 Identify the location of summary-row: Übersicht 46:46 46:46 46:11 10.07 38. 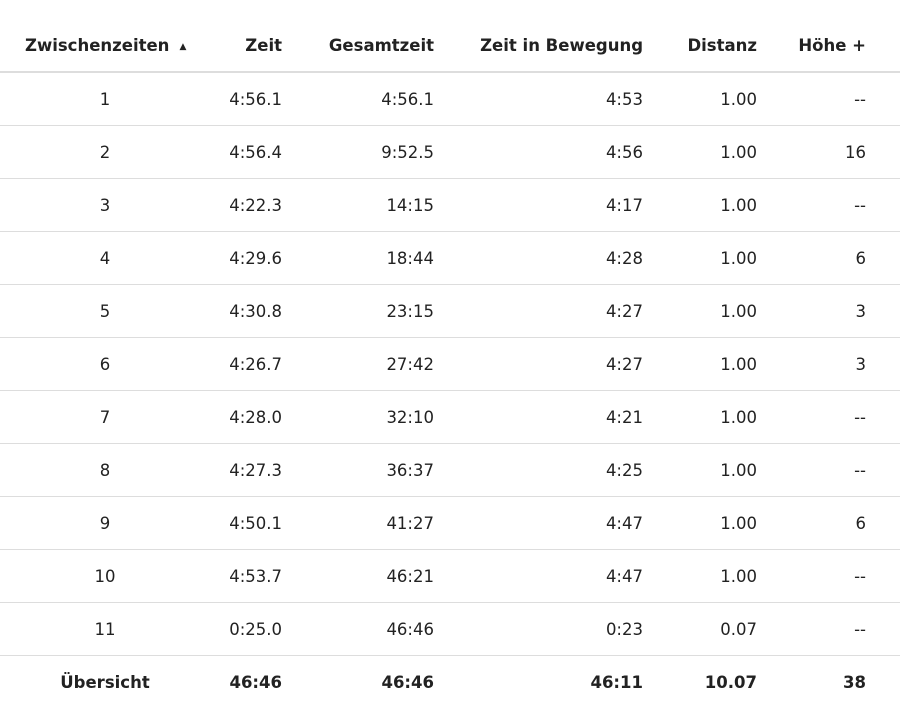
(450, 682).